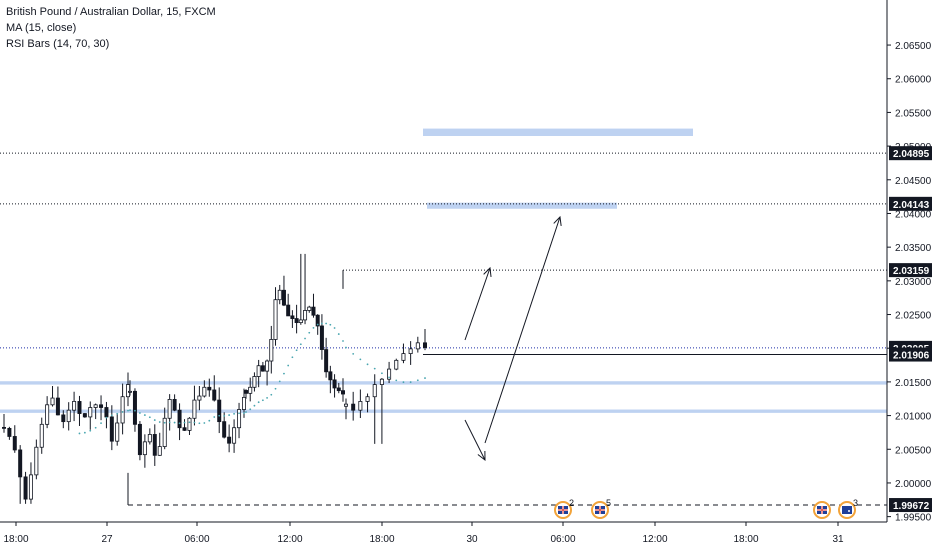 The width and height of the screenshot is (932, 555). What do you see at coordinates (15, 539) in the screenshot?
I see `x-tick-label: 18:00` at bounding box center [15, 539].